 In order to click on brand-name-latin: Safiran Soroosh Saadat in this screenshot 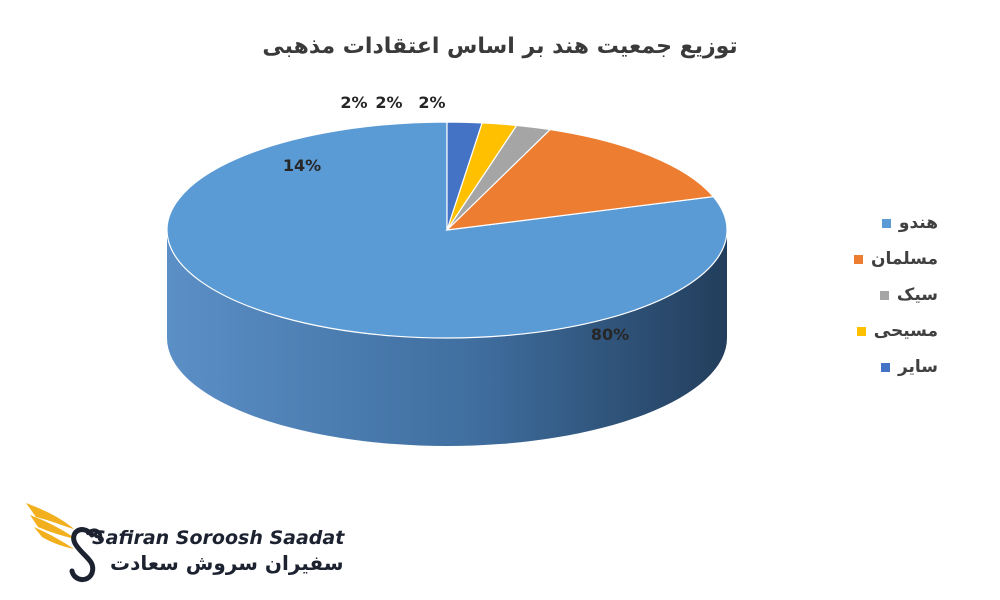, I will do `click(218, 538)`.